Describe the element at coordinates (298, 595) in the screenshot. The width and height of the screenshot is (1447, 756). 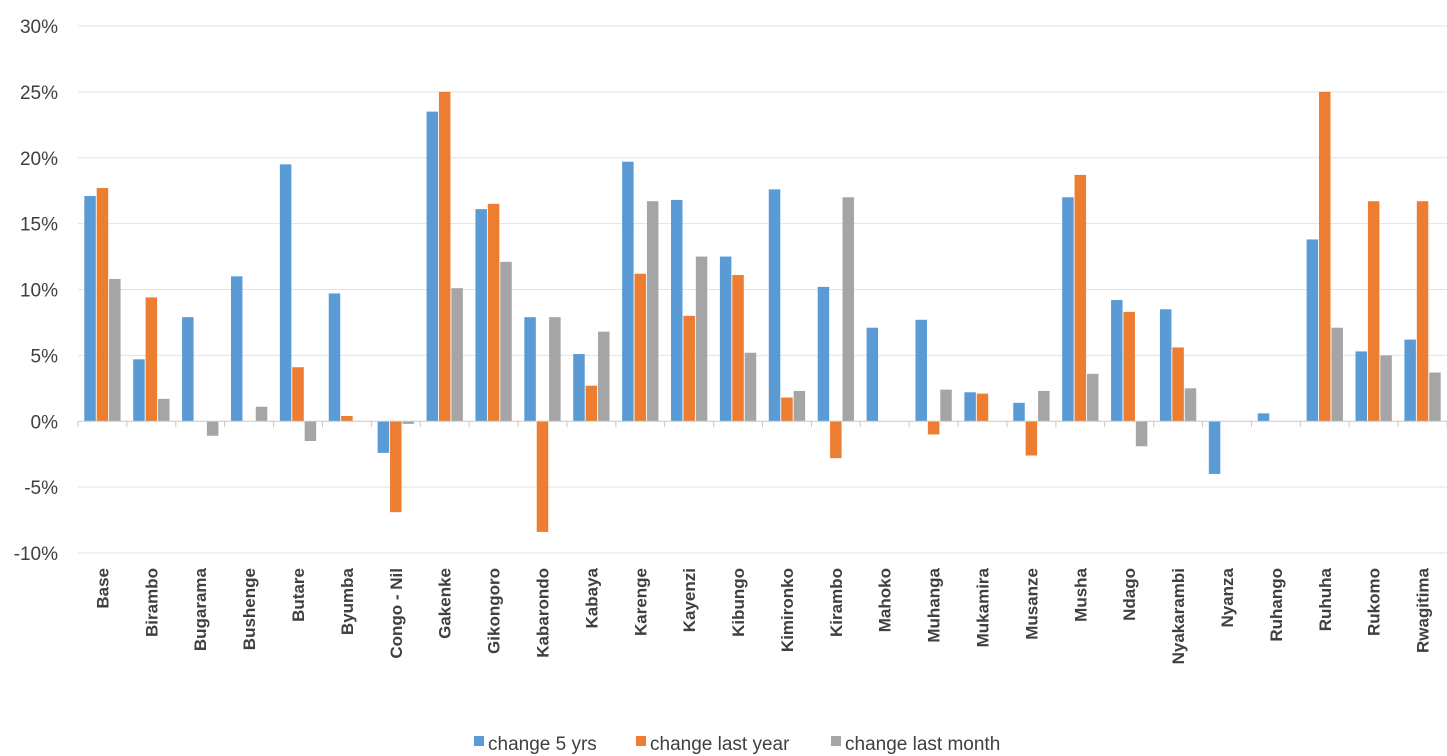
I see `x-tick-label: Butare` at that location.